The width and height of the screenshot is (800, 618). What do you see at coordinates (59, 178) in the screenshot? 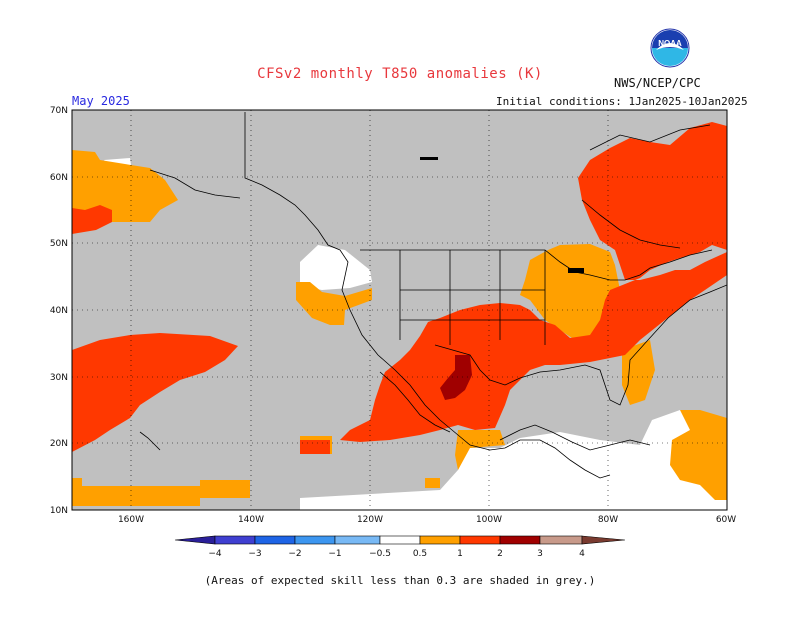
I see `lat-label: 60N` at bounding box center [59, 178].